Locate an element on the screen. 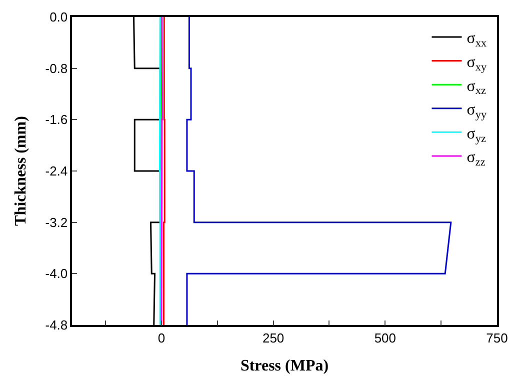  y-tick-label: -1.6 is located at coordinates (56, 120).